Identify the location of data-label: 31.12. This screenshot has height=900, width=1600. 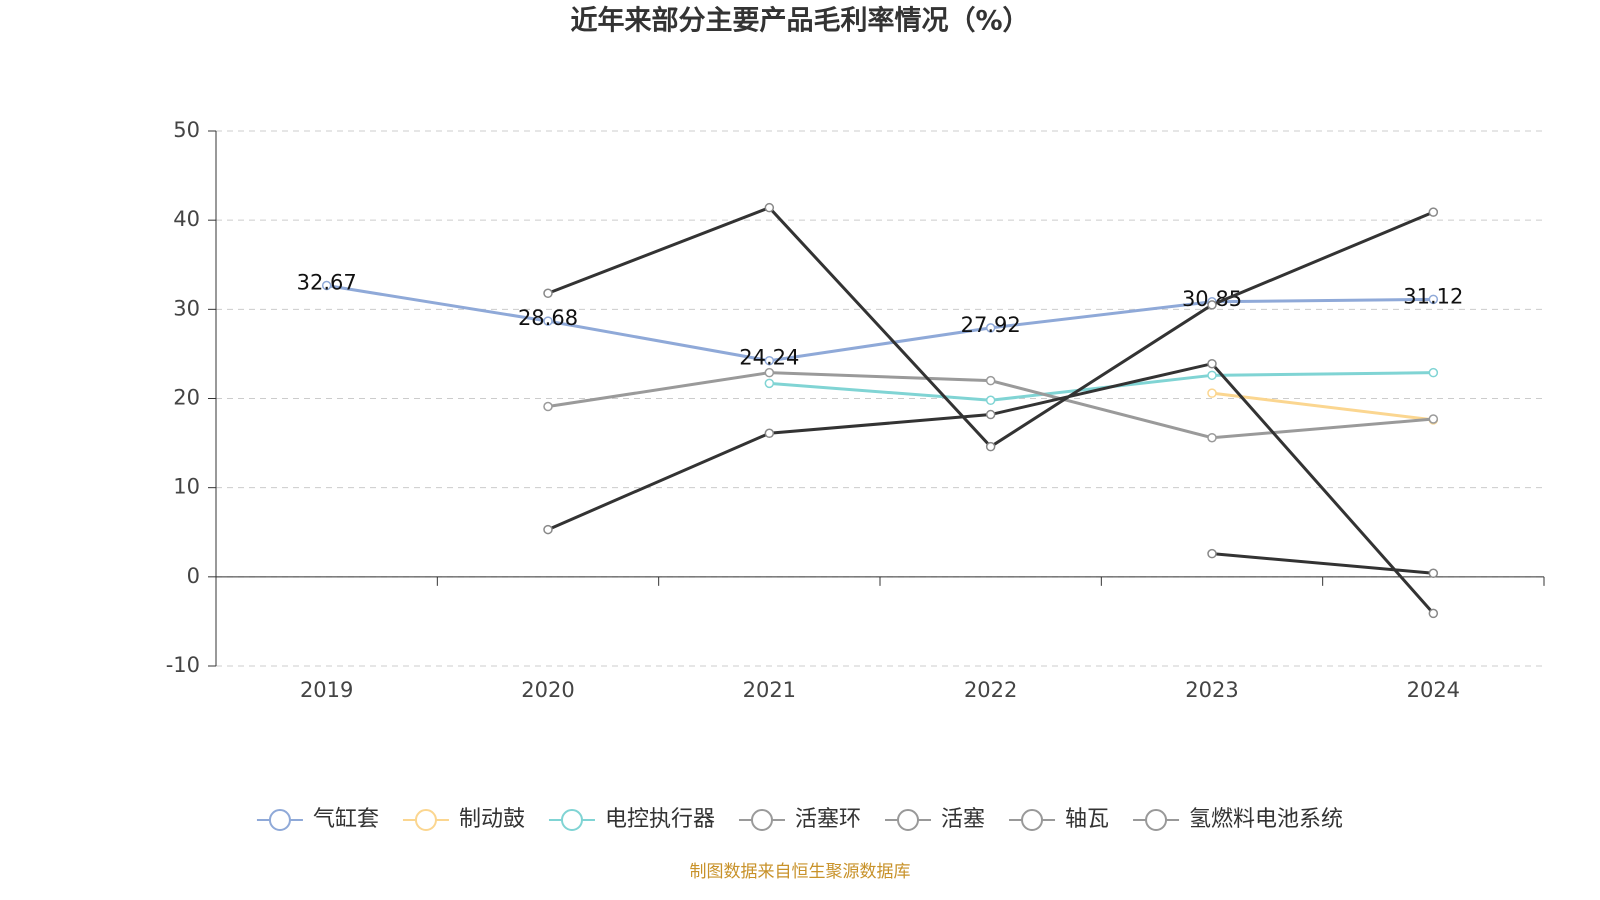
(1433, 296).